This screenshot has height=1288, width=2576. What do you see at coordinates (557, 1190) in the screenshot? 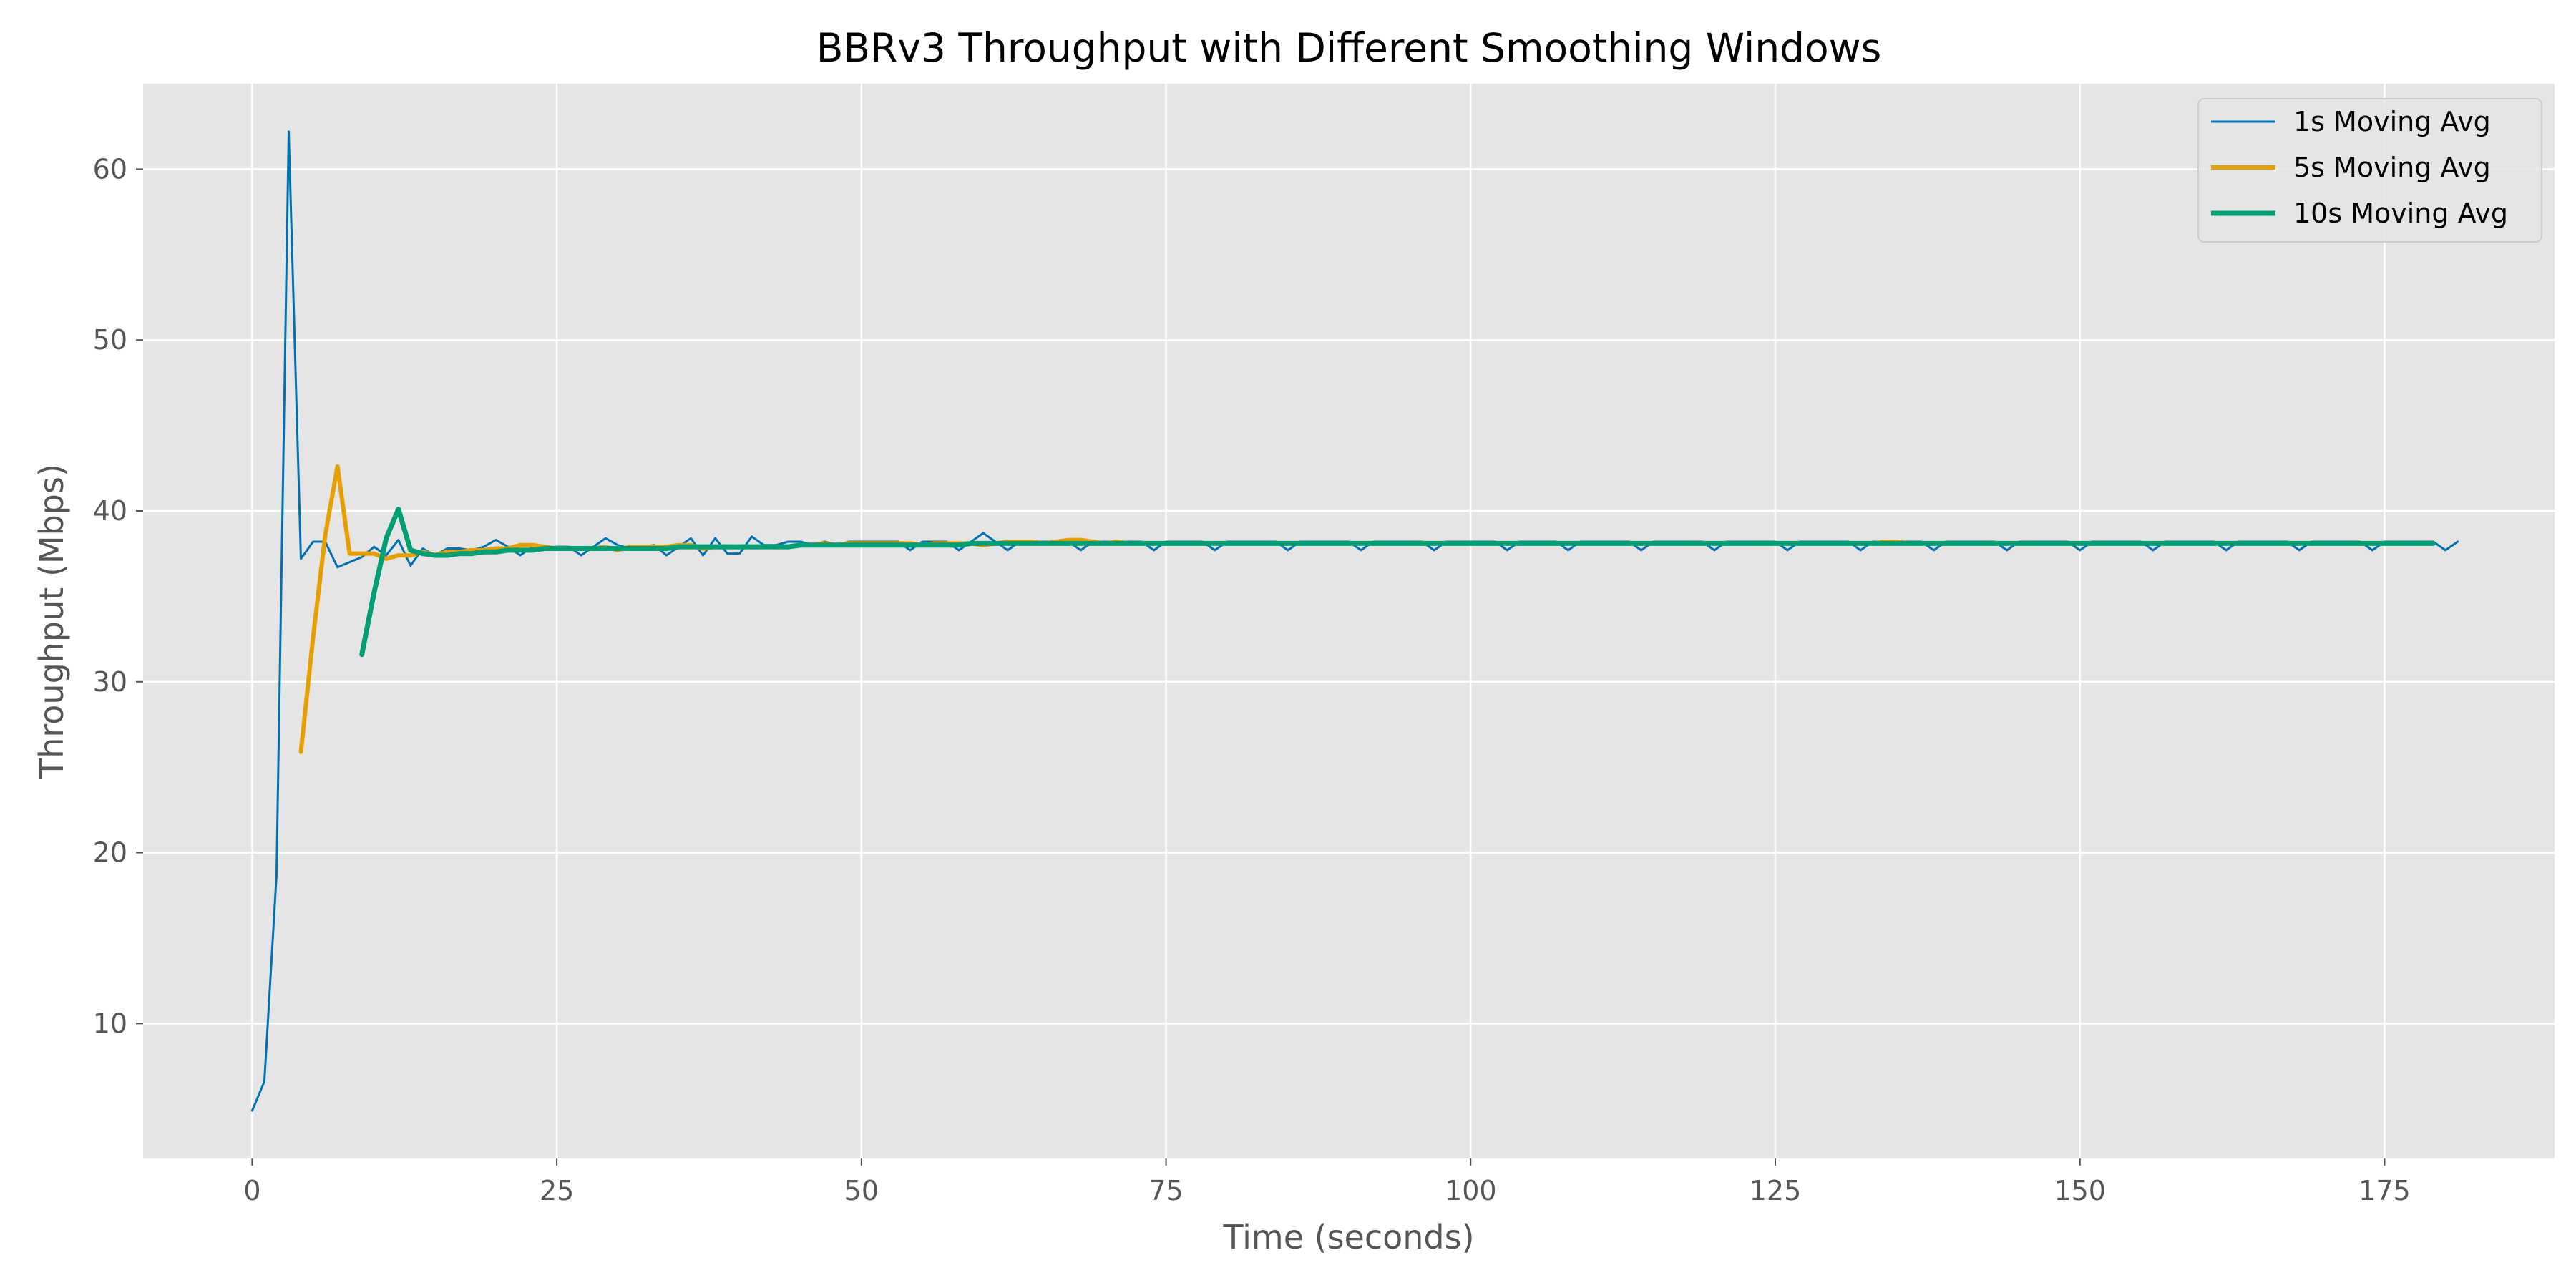
I see `x-tick-label: 25` at bounding box center [557, 1190].